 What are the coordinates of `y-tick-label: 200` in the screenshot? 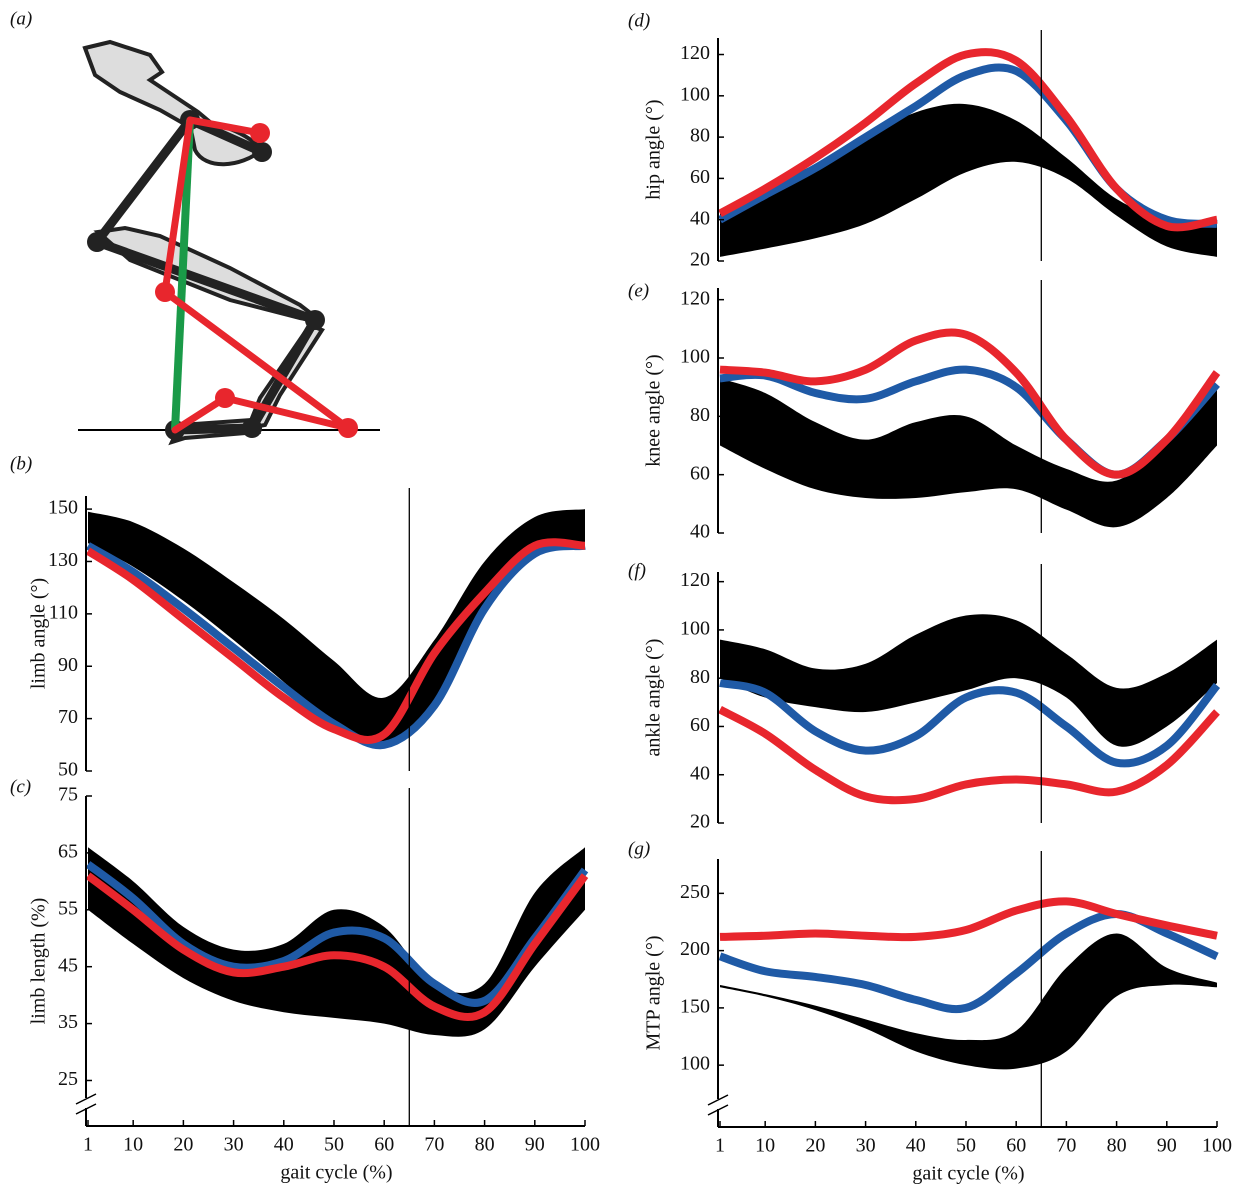 It's located at (695, 949).